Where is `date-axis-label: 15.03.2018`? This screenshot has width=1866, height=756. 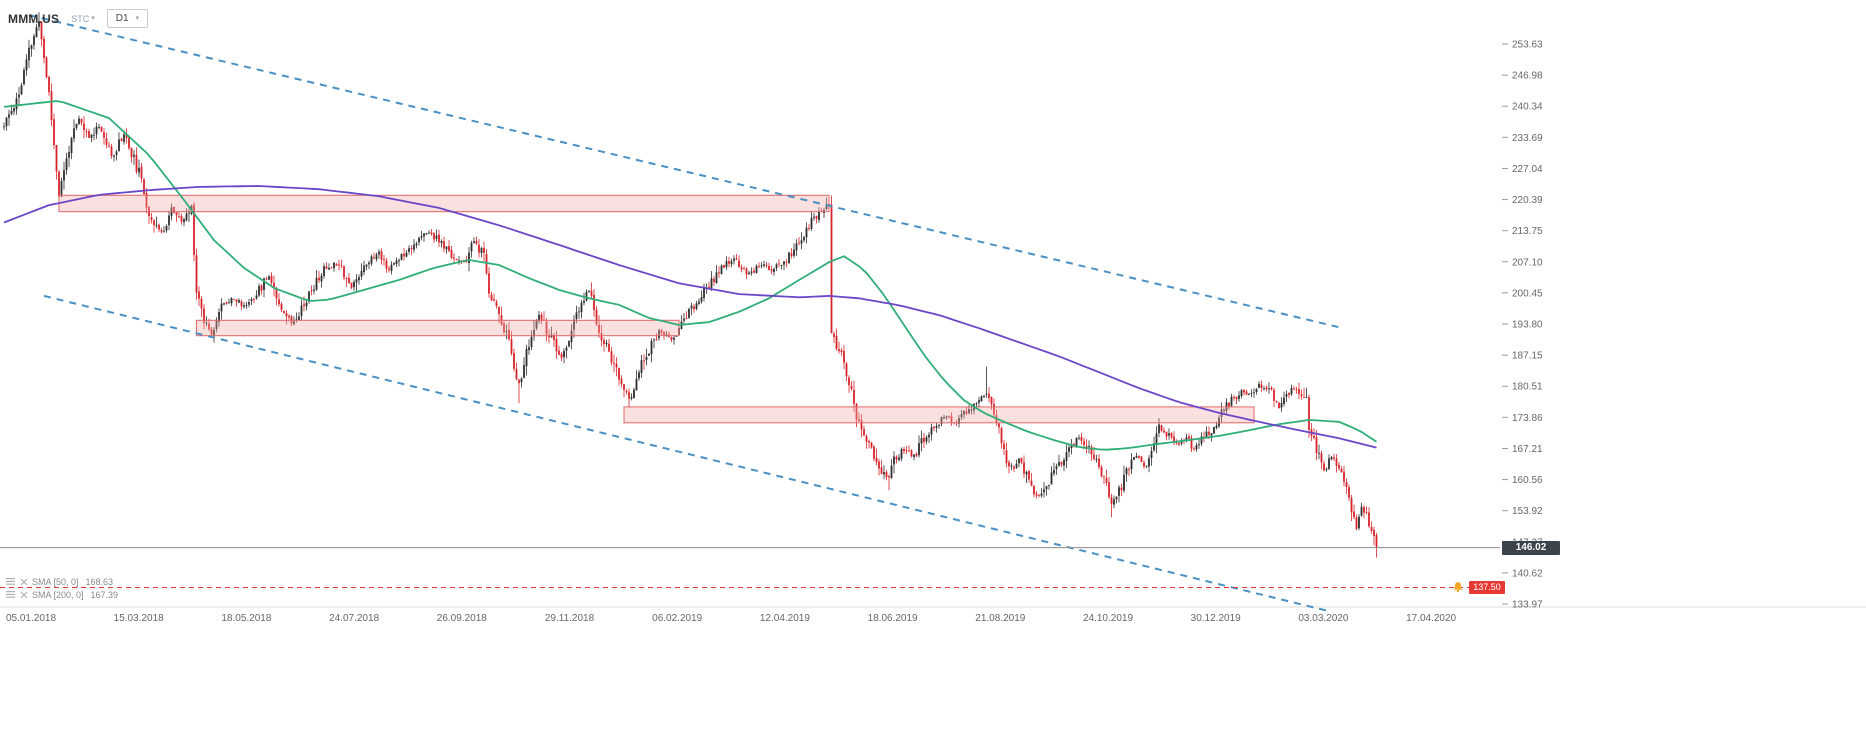 date-axis-label: 15.03.2018 is located at coordinates (139, 618).